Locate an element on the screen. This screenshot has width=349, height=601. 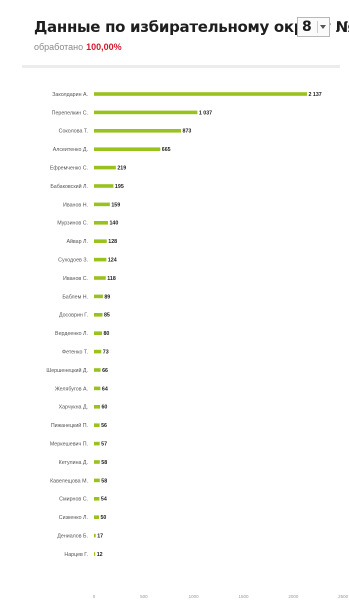
value-label: 159 is located at coordinates (115, 205).